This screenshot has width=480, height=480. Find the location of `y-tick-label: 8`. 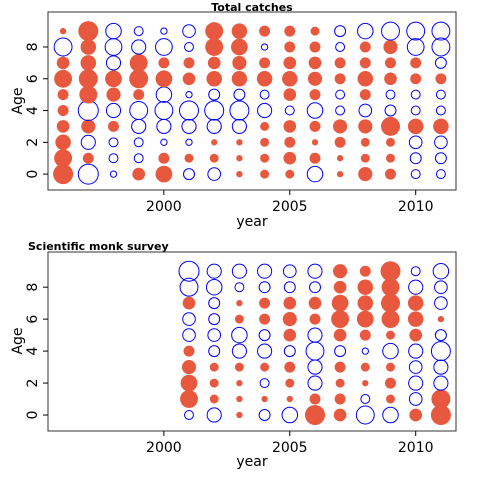

y-tick-label: 8 is located at coordinates (33, 287).